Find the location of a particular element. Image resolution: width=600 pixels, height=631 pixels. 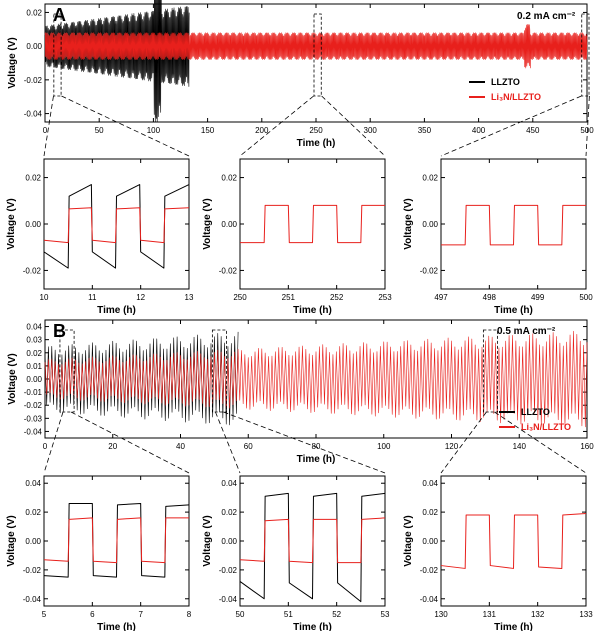

B-zoom-3-ylabel: Voltage (V) is located at coordinates (408, 540).